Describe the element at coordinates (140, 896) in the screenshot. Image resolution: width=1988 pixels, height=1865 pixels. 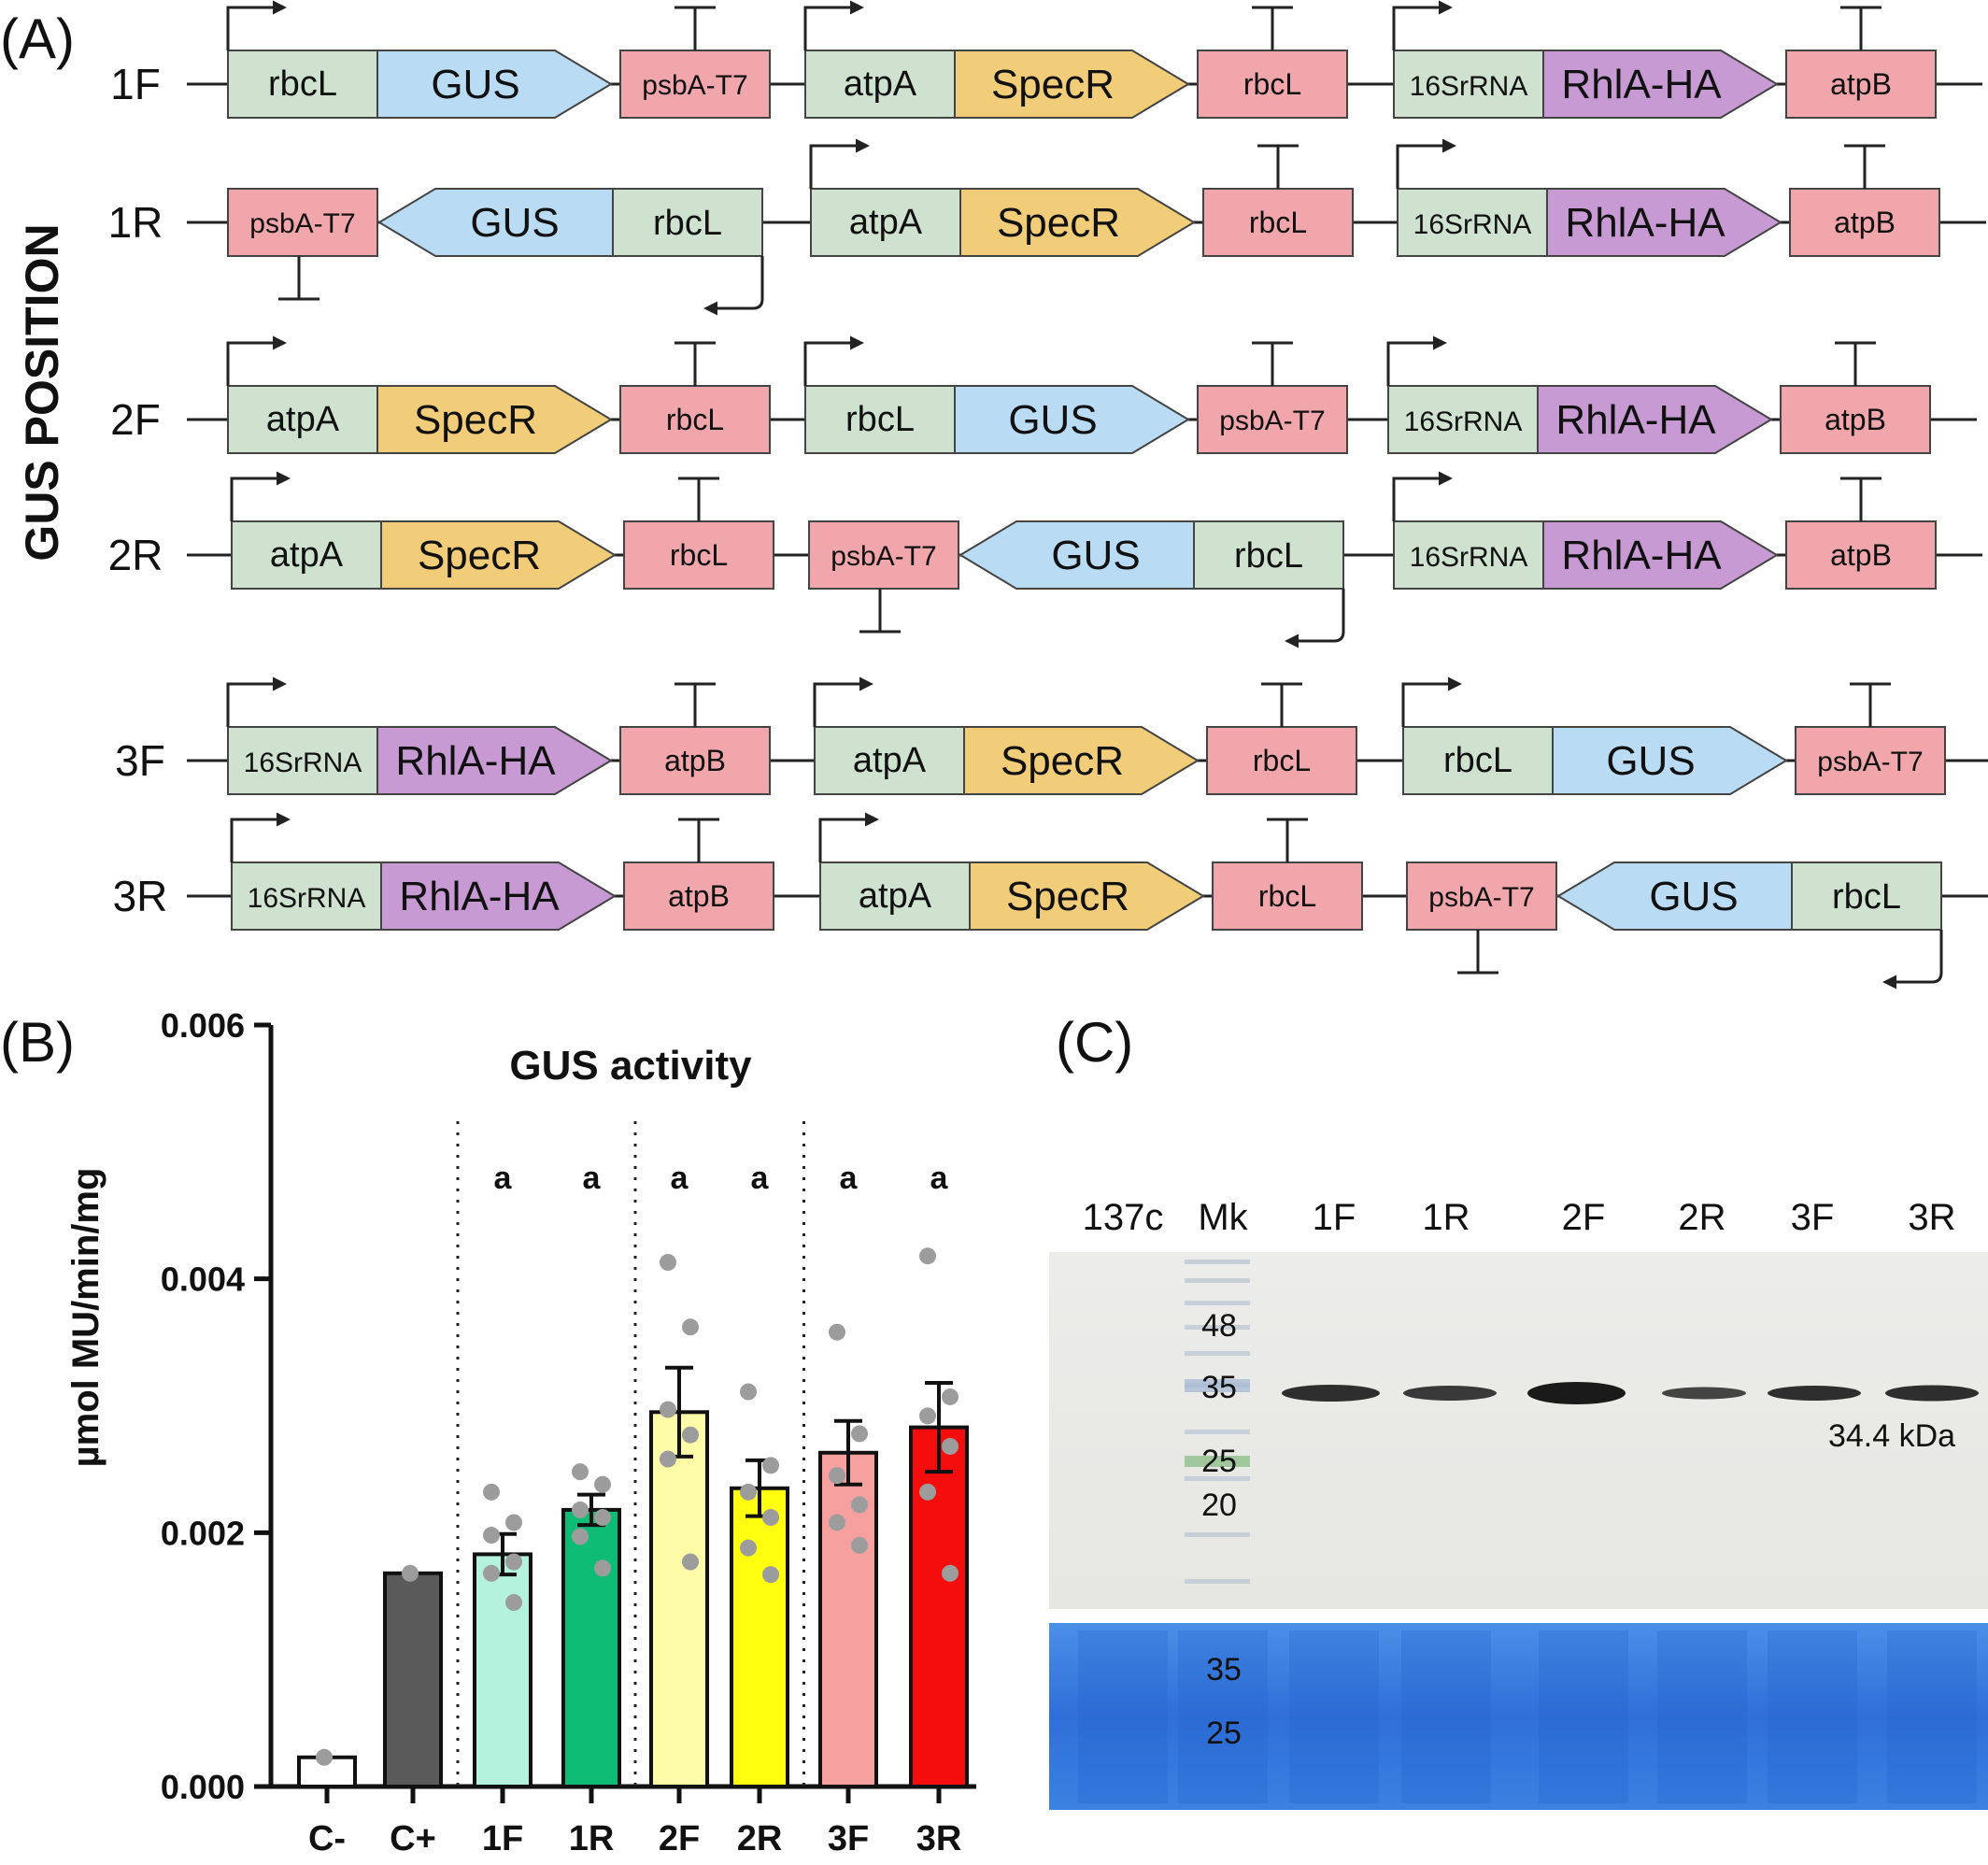
I see `construct-row-label: 3R` at that location.